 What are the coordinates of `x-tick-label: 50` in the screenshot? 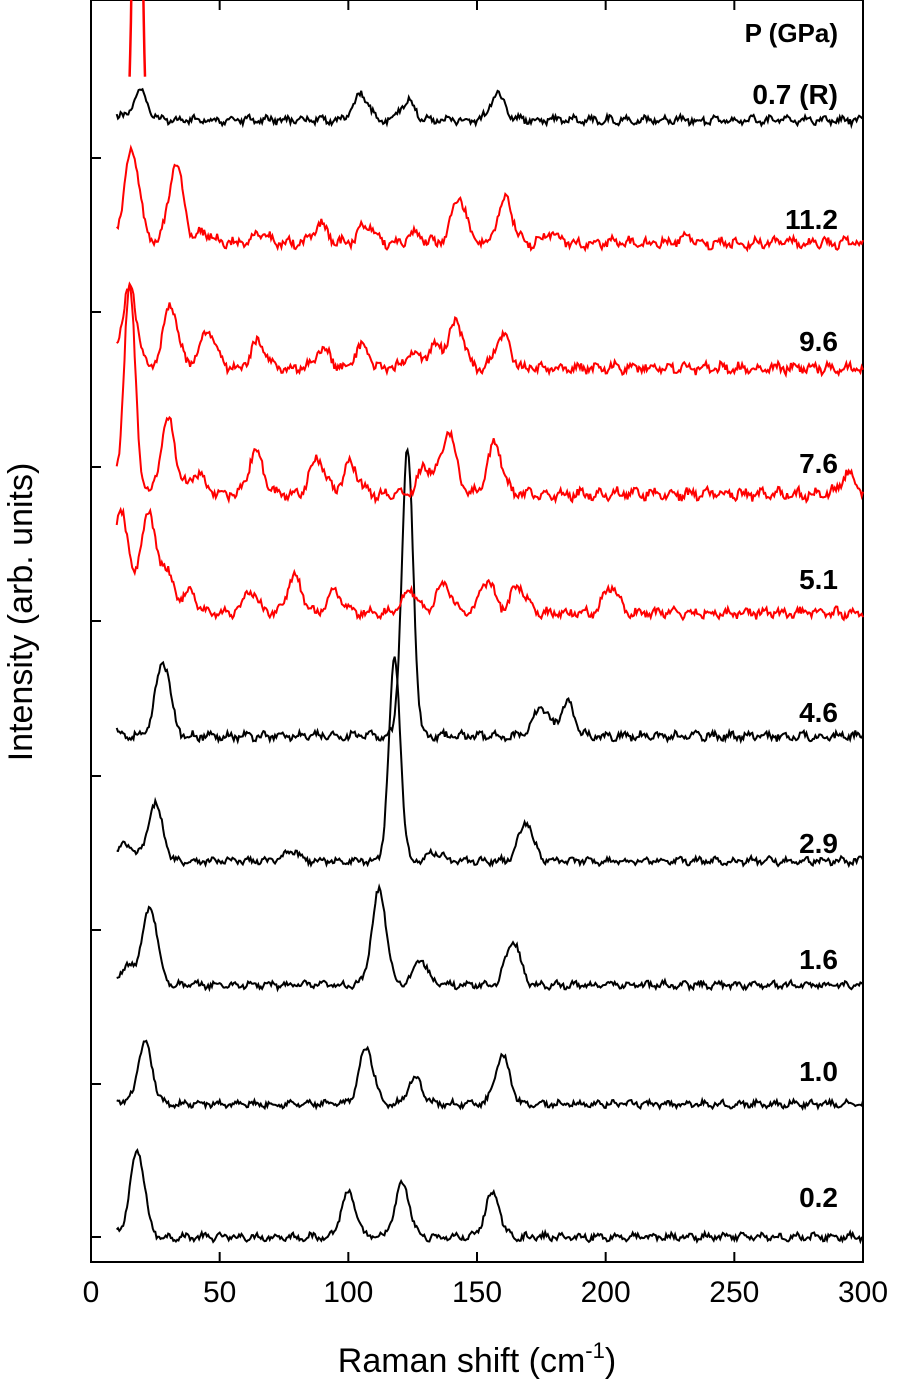 It's located at (219, 1292).